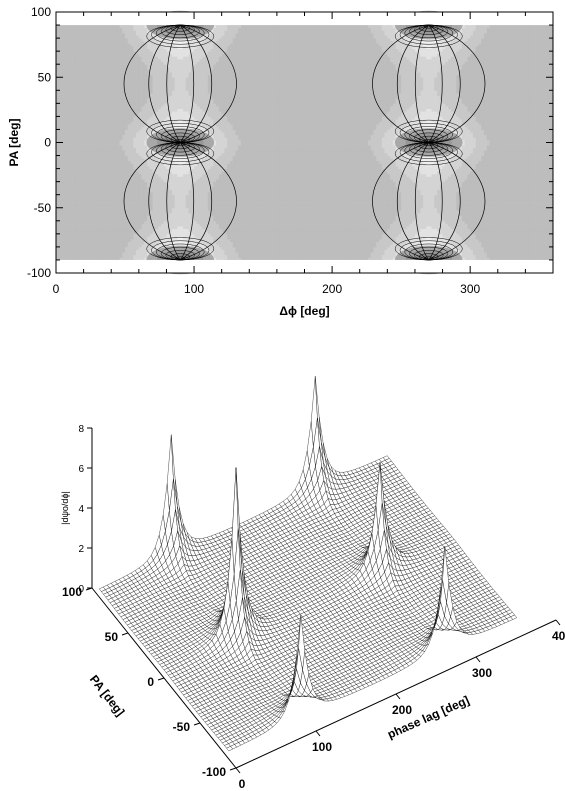  I want to click on x-tick-label: 300, so click(470, 289).